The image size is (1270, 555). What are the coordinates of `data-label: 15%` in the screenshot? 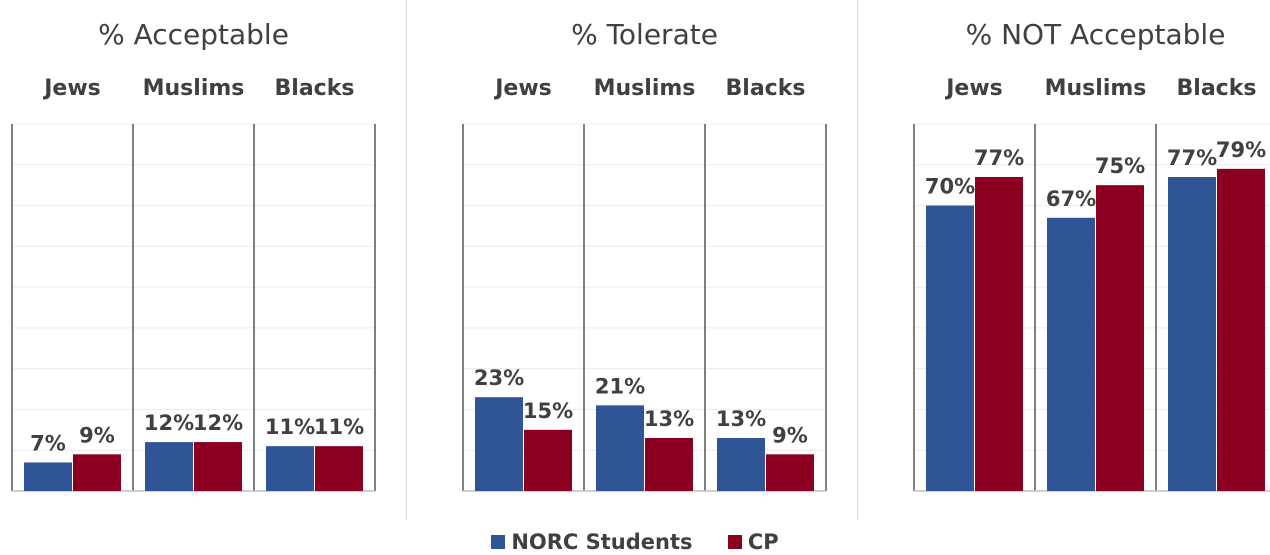 It's located at (548, 411).